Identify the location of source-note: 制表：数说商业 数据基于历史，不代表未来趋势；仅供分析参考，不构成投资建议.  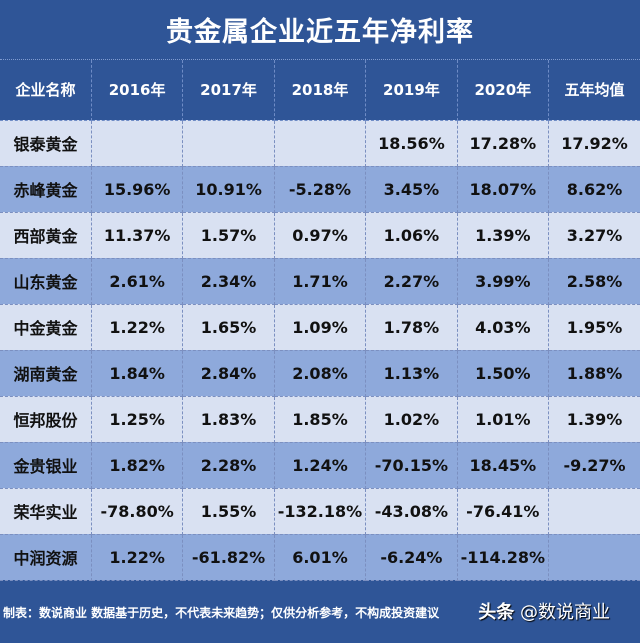
(221, 613).